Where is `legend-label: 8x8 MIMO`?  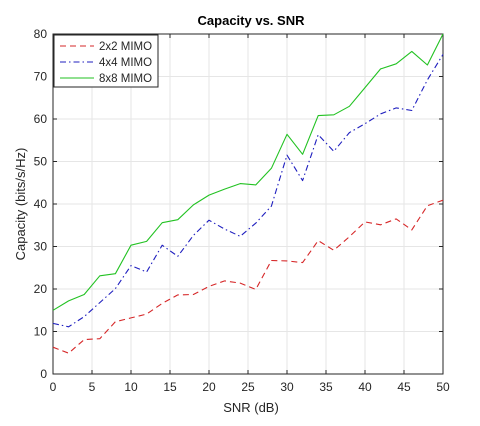 legend-label: 8x8 MIMO is located at coordinates (125, 79).